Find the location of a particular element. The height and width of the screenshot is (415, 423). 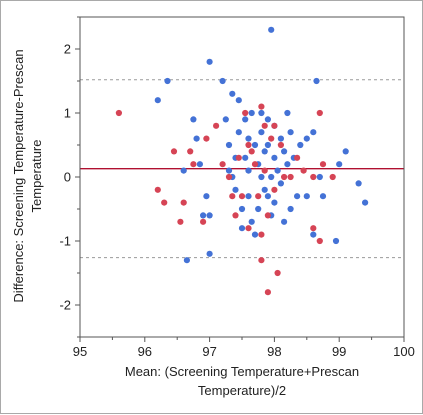

y-tick-label: 2 is located at coordinates (67, 49).